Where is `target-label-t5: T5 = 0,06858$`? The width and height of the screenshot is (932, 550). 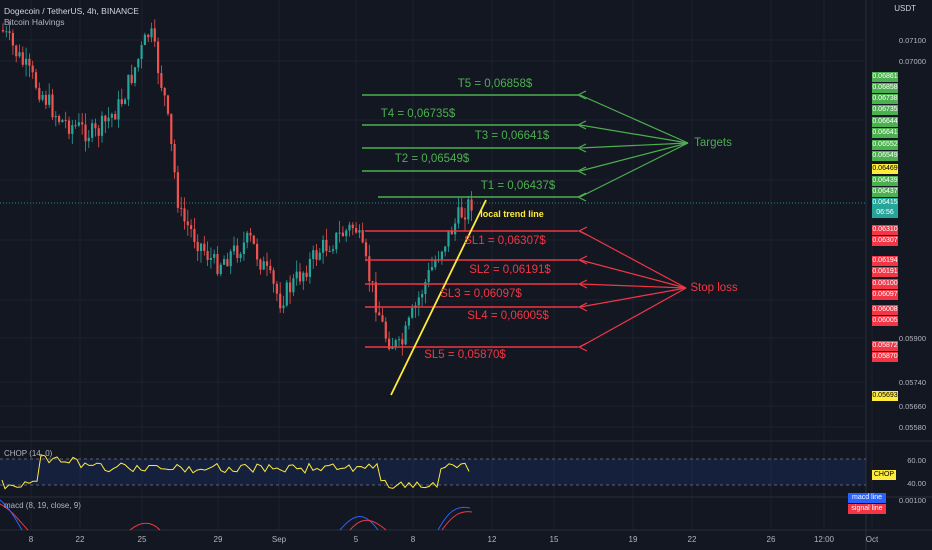 target-label-t5: T5 = 0,06858$ is located at coordinates (495, 84).